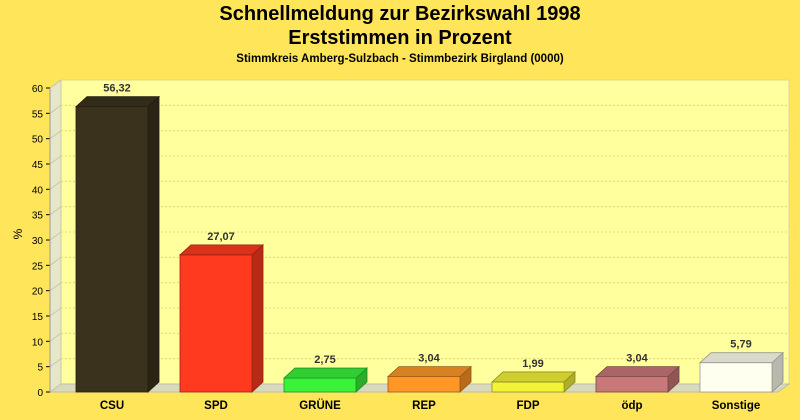  What do you see at coordinates (38, 190) in the screenshot?
I see `y-tick-label: 40` at bounding box center [38, 190].